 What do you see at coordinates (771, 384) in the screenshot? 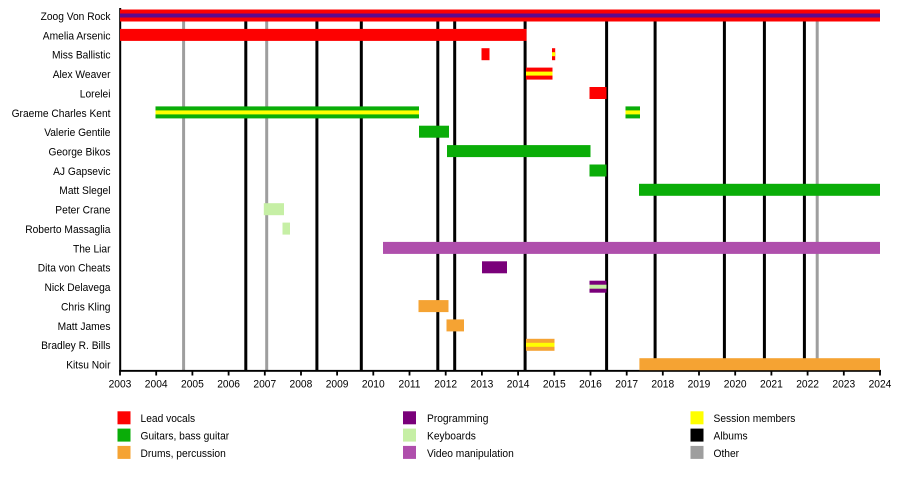
I see `svg-text: 2021` at bounding box center [771, 384].